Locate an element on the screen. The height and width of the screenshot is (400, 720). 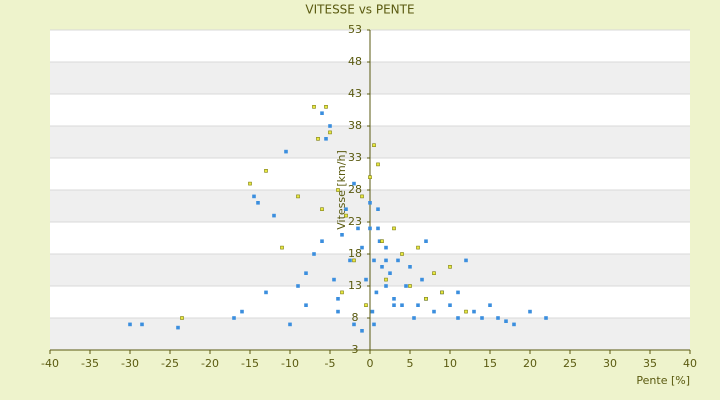
y-tick-label: 23 is located at coordinates (355, 221).